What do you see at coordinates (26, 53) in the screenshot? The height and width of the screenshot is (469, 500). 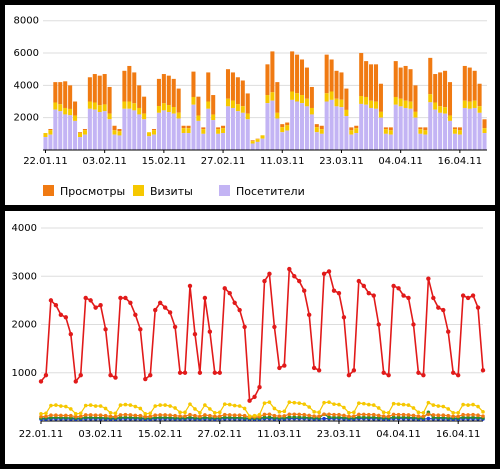 I see `y-tick-label: 6000` at bounding box center [26, 53].